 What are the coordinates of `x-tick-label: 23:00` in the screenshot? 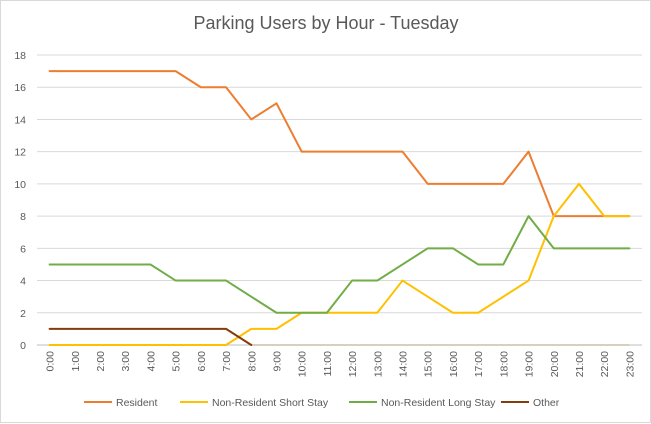 It's located at (630, 364).